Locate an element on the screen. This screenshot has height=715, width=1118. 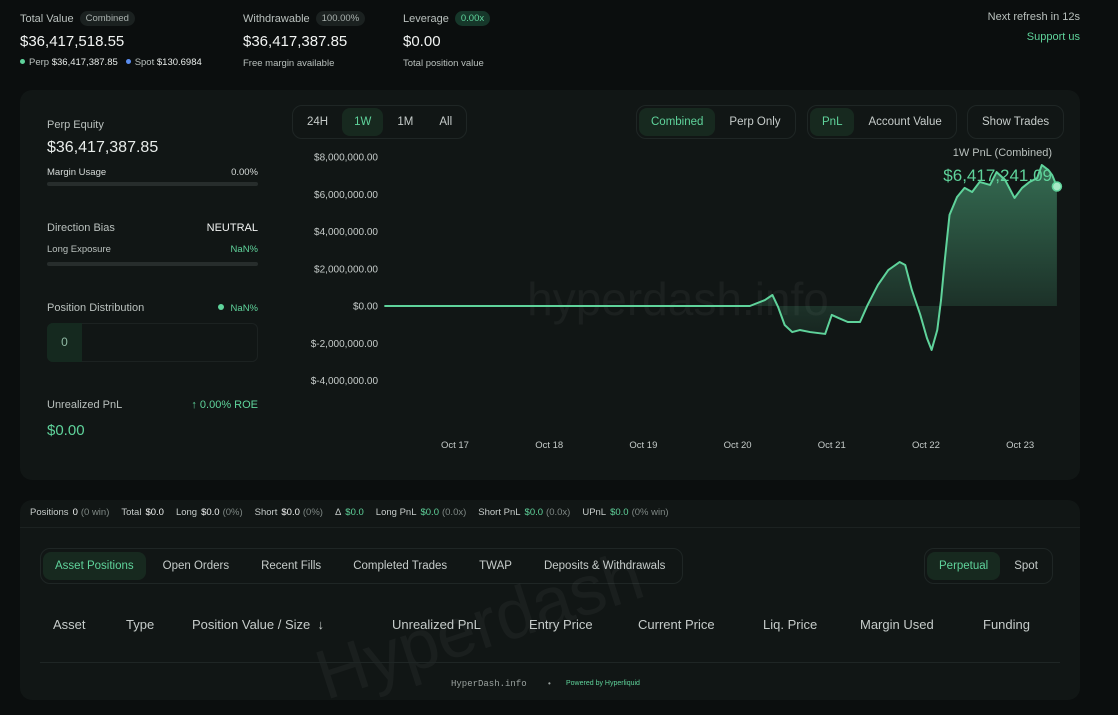
market-tab: Perpetual is located at coordinates (964, 566).